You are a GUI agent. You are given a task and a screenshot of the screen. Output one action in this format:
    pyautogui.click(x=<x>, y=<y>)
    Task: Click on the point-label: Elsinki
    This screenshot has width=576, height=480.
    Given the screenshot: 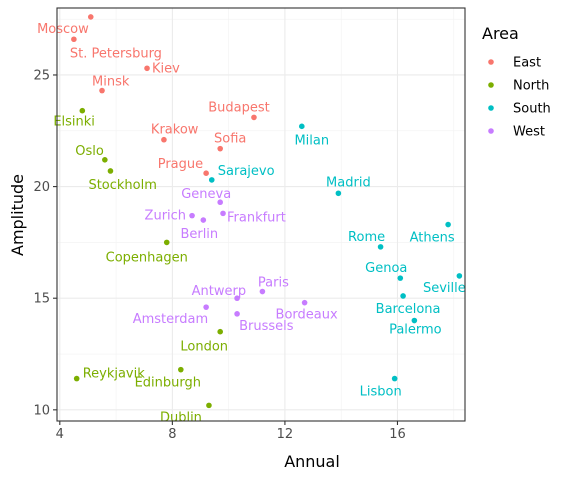 What is the action you would take?
    pyautogui.click(x=74, y=122)
    